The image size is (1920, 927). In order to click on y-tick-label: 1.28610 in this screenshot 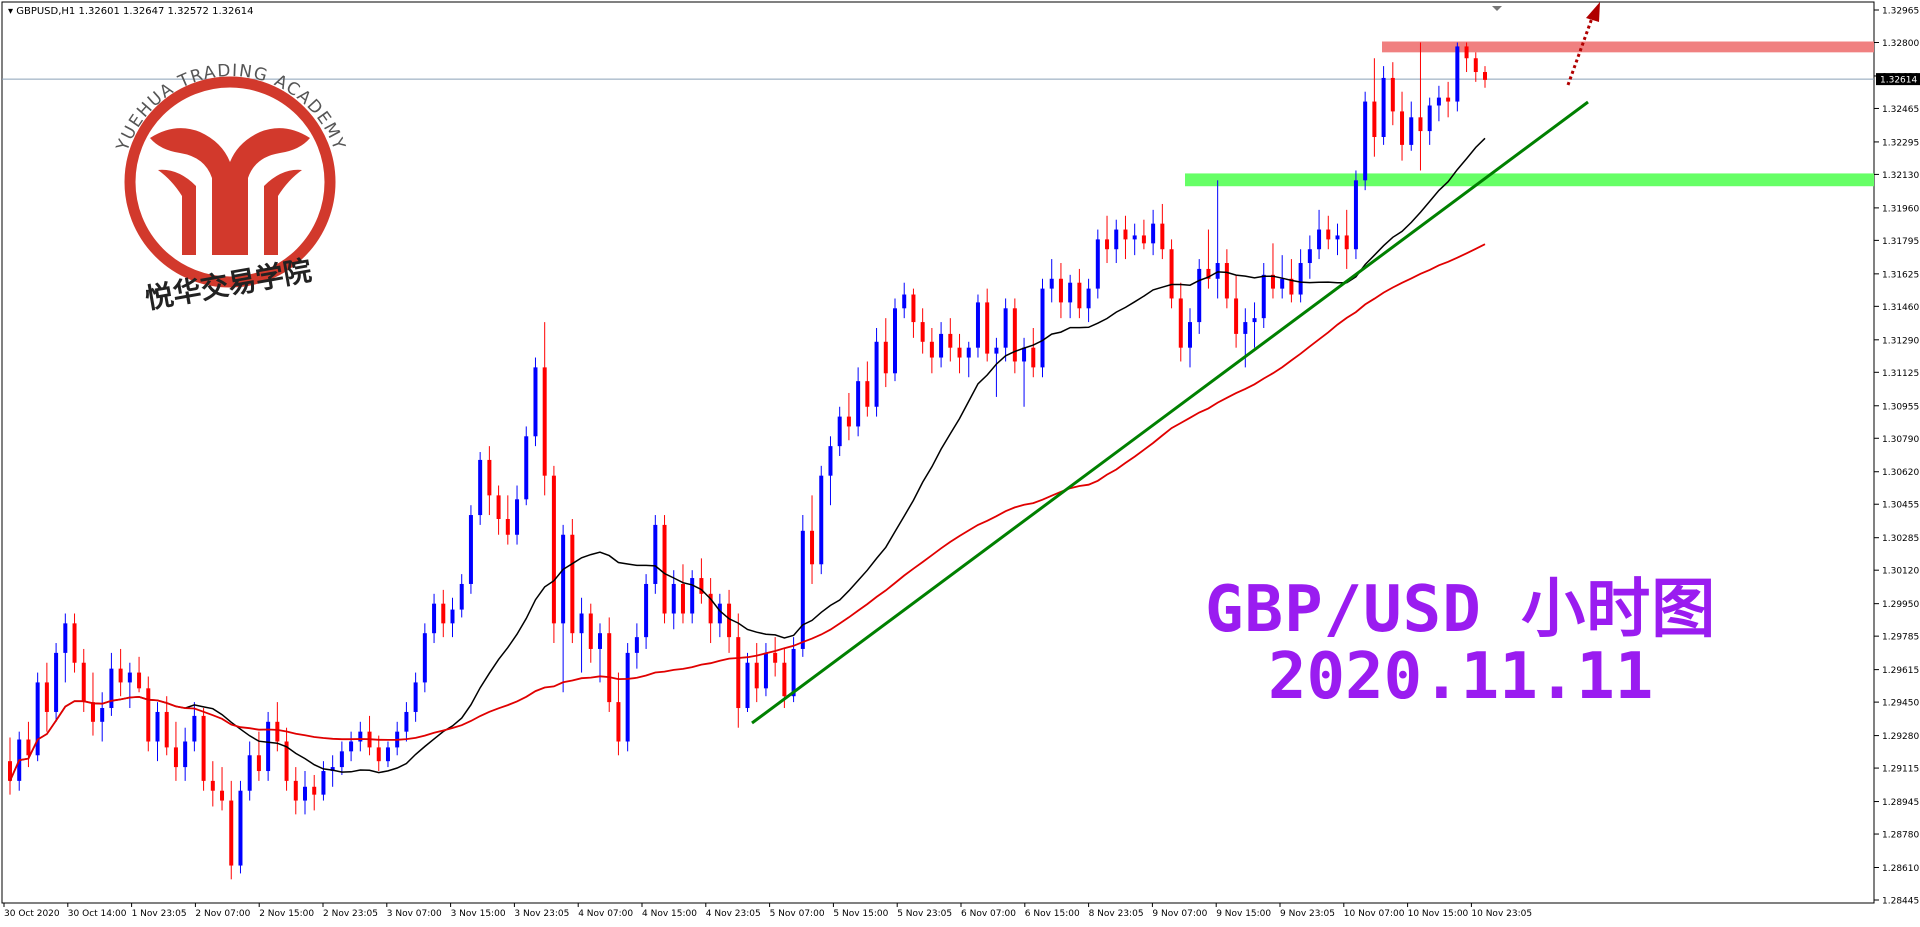, I will do `click(1900, 869)`.